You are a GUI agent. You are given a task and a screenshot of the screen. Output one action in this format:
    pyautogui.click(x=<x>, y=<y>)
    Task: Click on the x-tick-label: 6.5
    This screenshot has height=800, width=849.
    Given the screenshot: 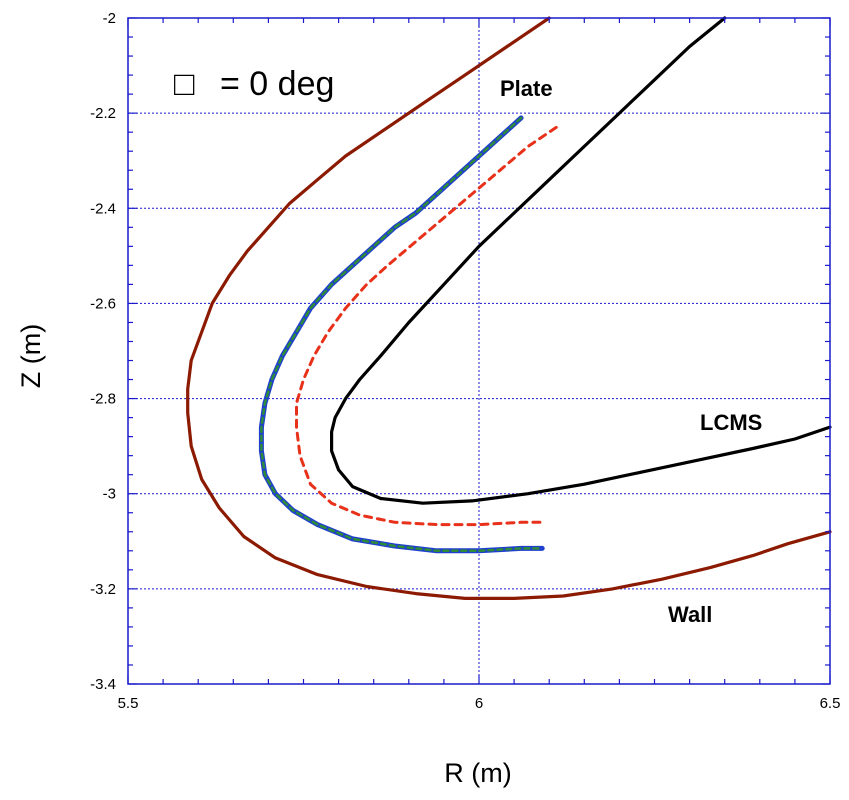 What is the action you would take?
    pyautogui.click(x=830, y=703)
    